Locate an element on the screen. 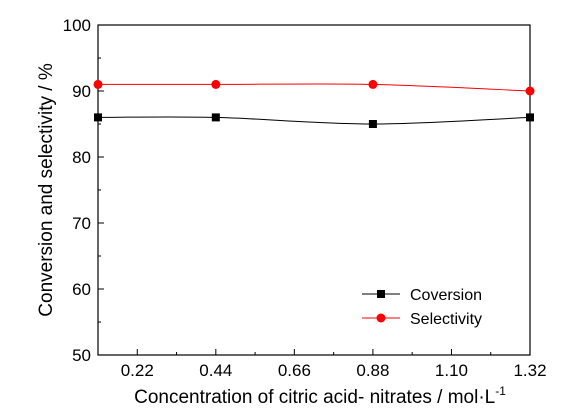  series-coversion is located at coordinates (314, 120).